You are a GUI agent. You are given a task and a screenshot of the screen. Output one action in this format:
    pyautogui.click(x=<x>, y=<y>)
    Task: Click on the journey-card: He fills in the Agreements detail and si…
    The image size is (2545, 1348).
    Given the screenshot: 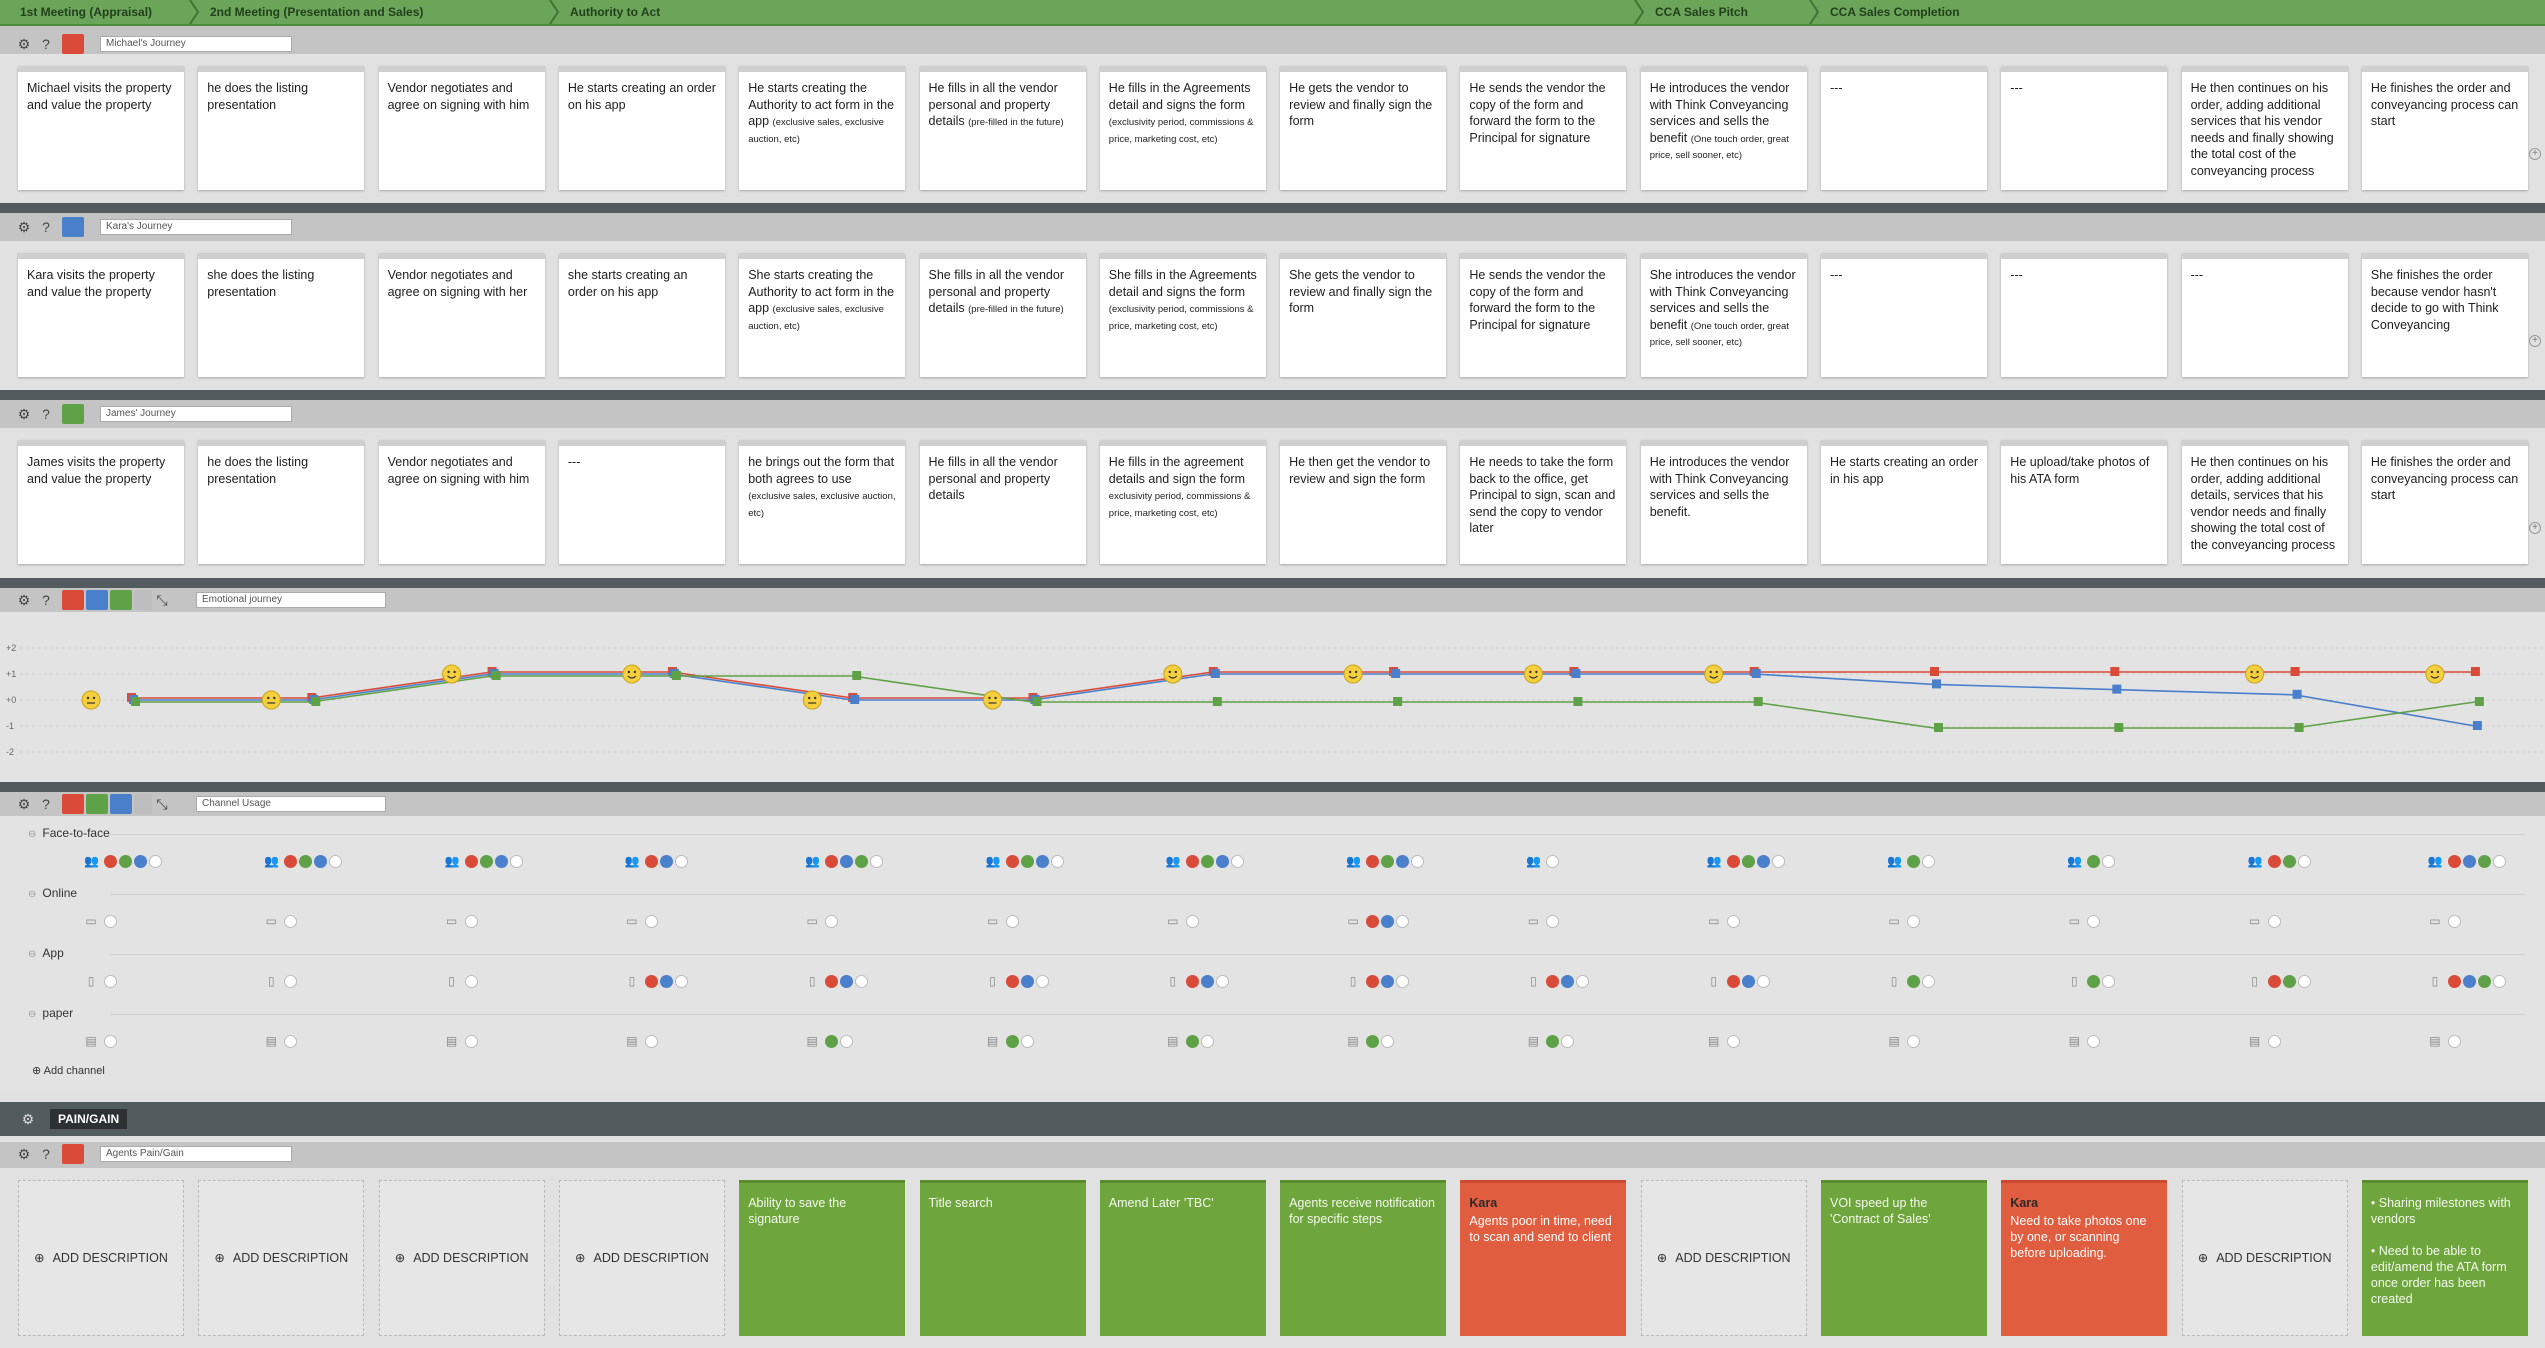 What is the action you would take?
    pyautogui.click(x=1182, y=128)
    